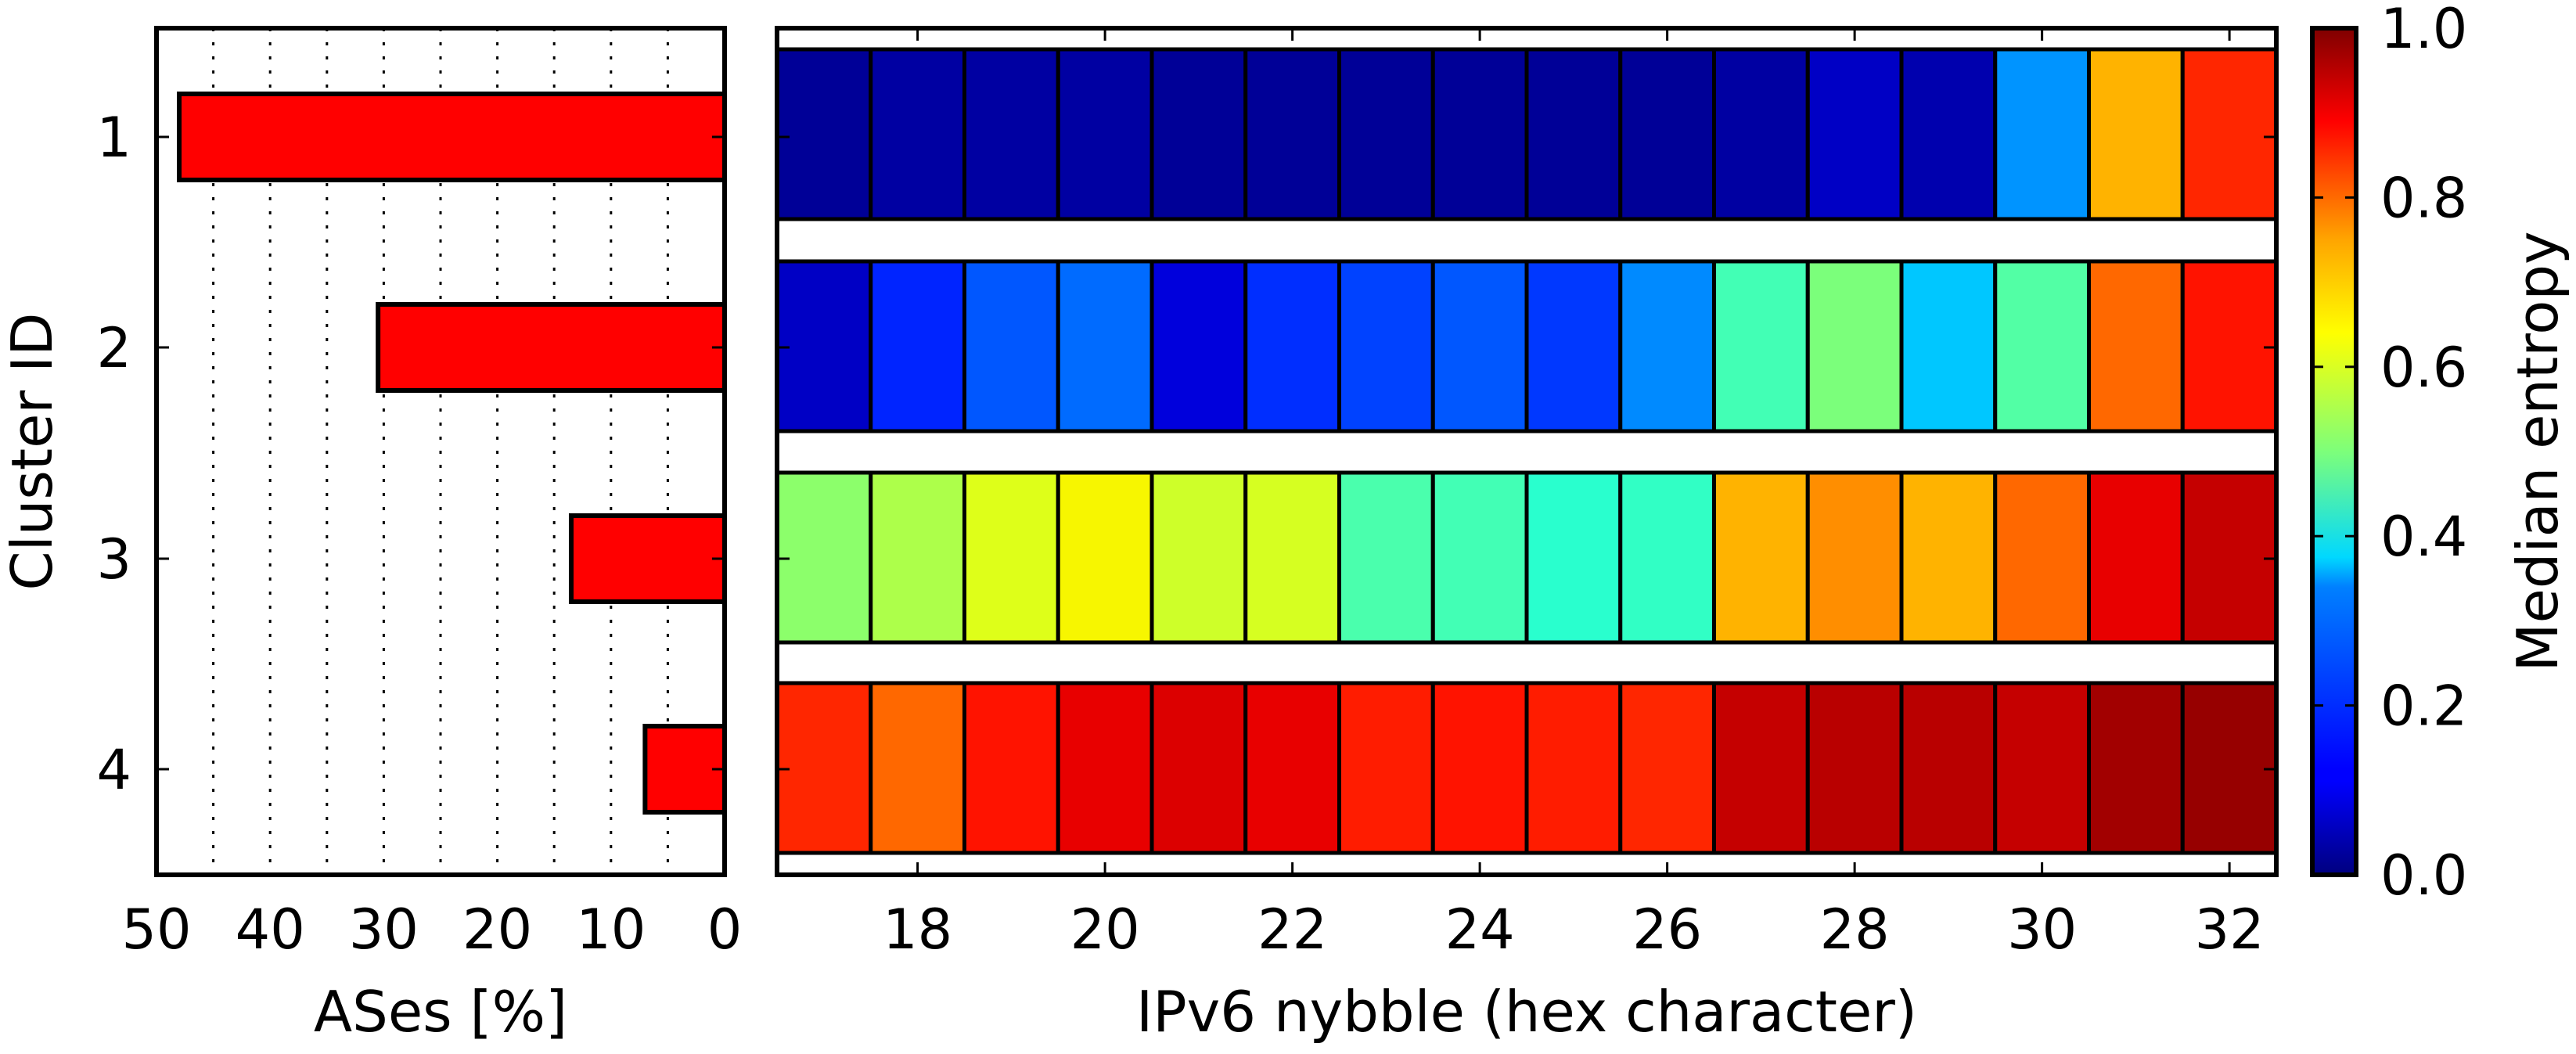  What do you see at coordinates (1526, 1012) in the screenshot?
I see `heatmap-x-axis-title: IPv6 nybble (hex character)` at bounding box center [1526, 1012].